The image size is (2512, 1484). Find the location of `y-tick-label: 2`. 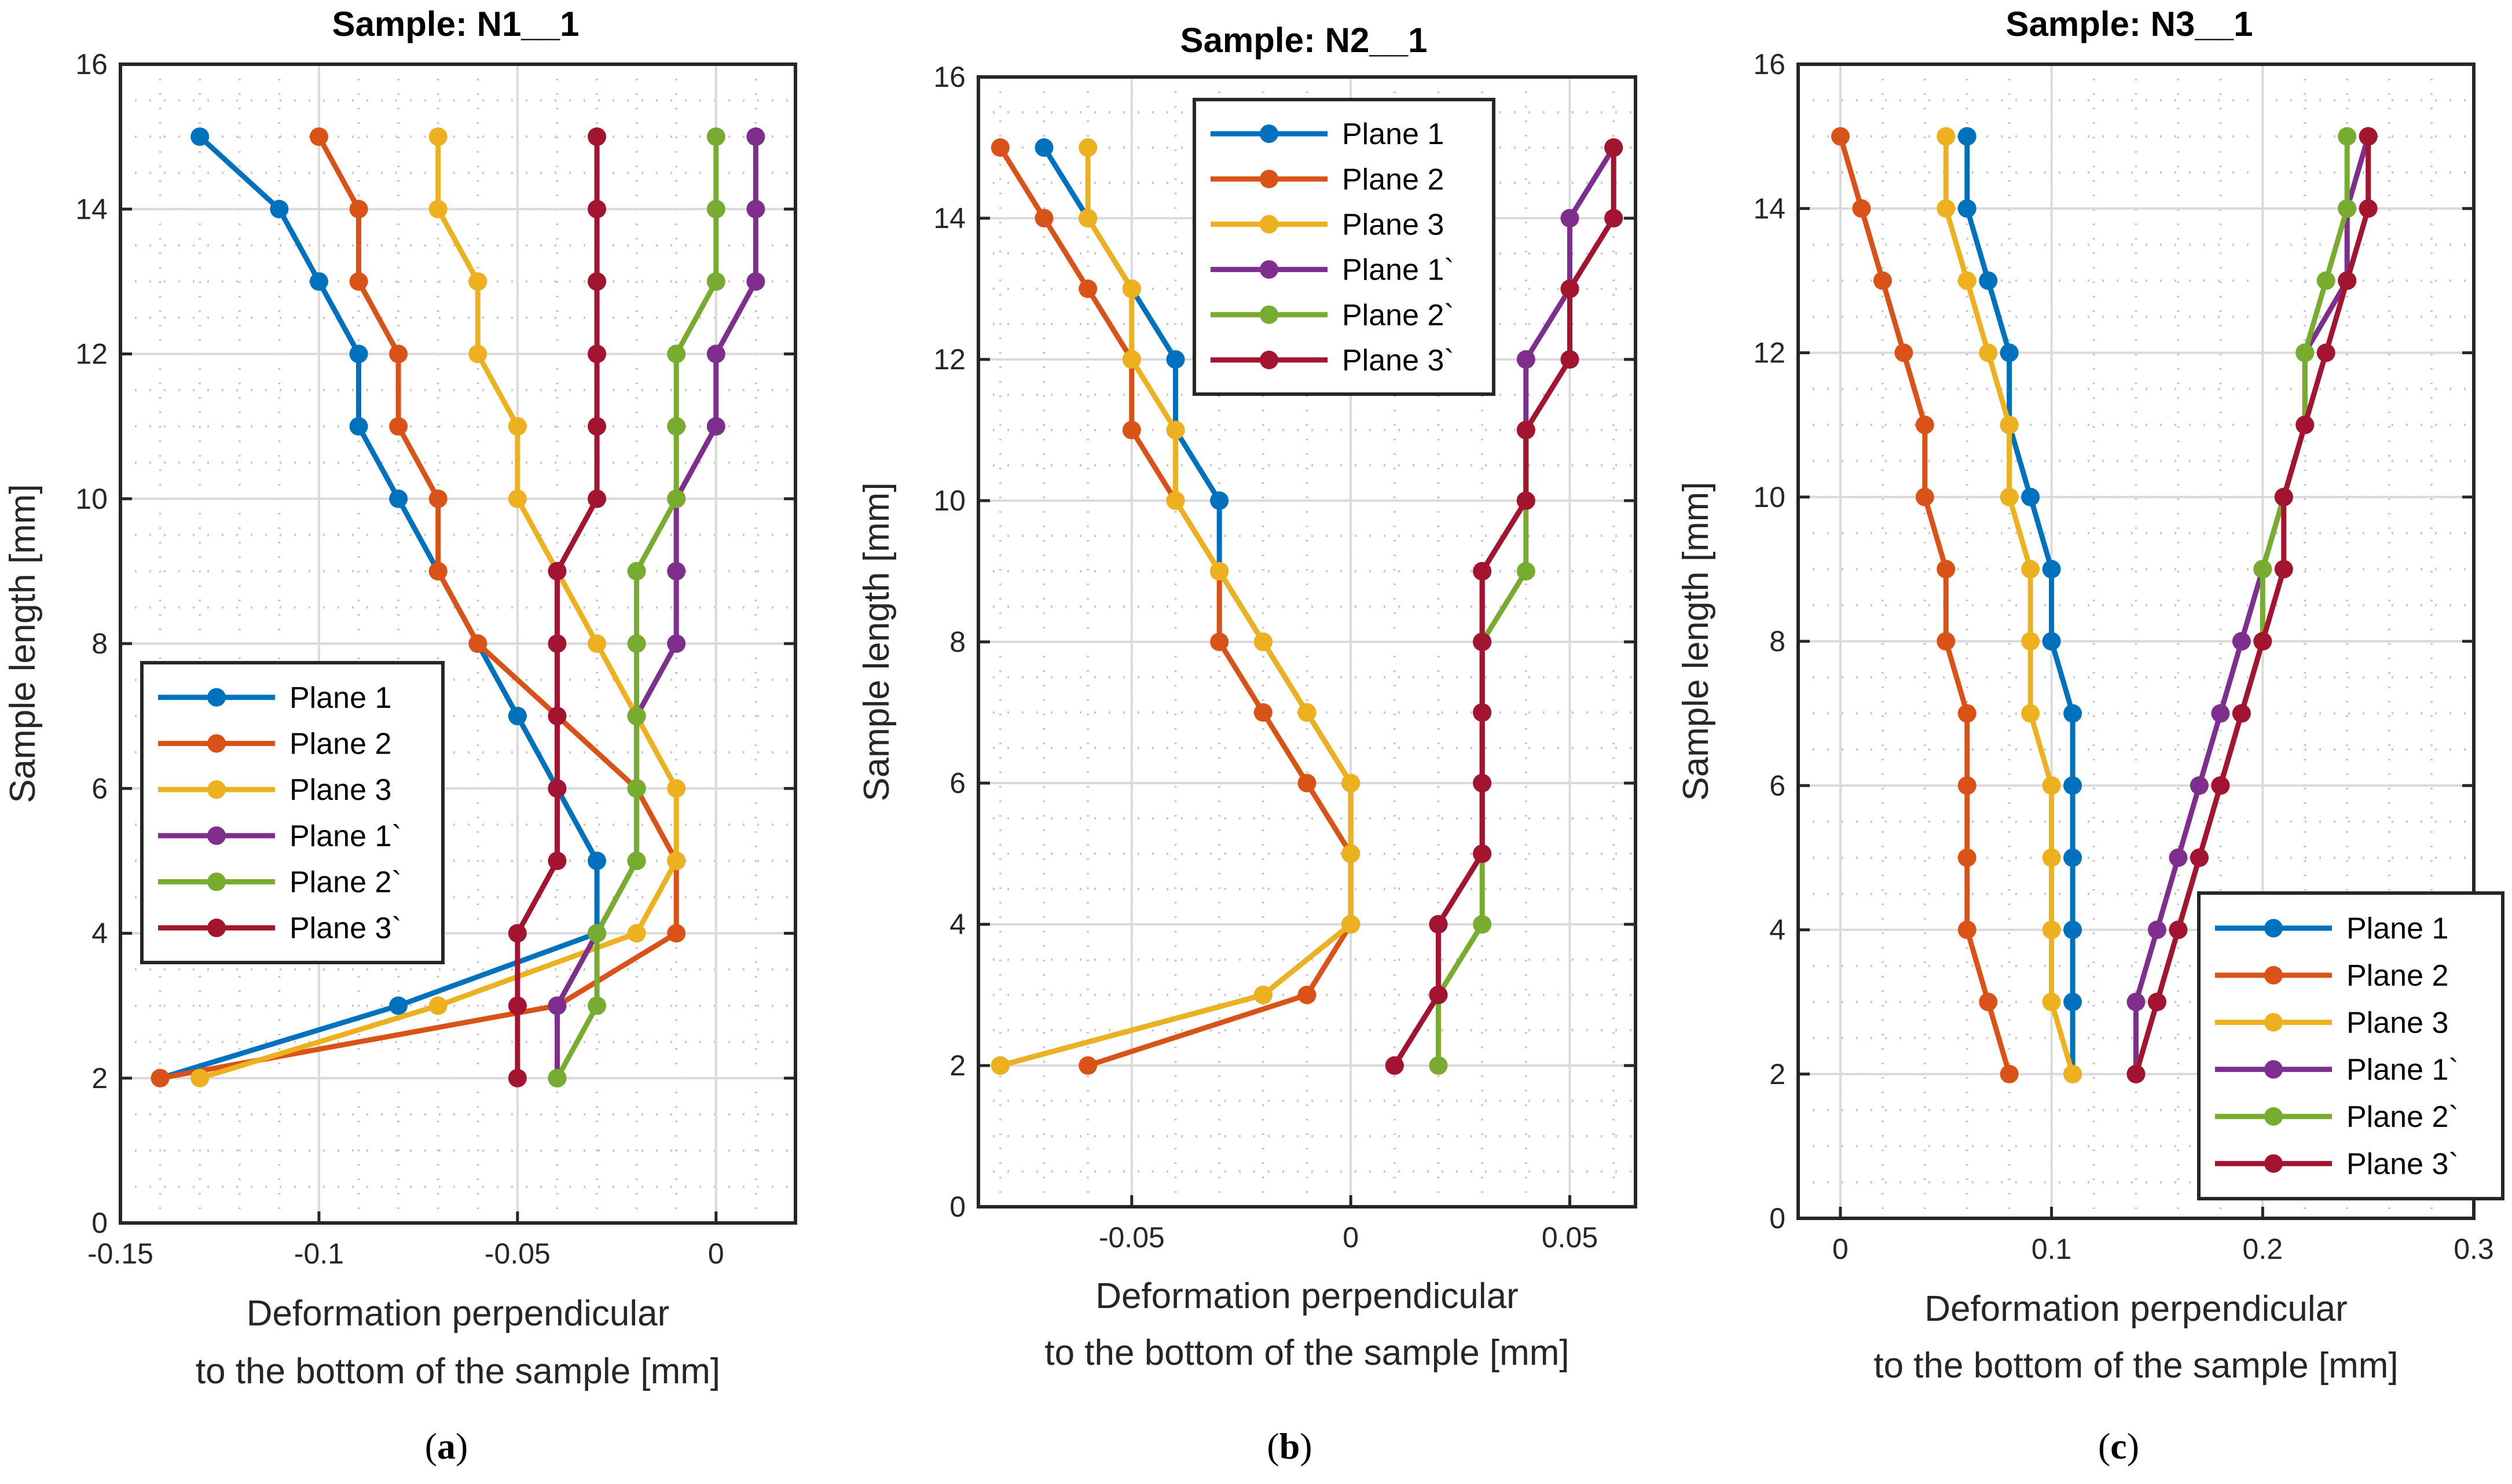

y-tick-label: 2 is located at coordinates (99, 1078).